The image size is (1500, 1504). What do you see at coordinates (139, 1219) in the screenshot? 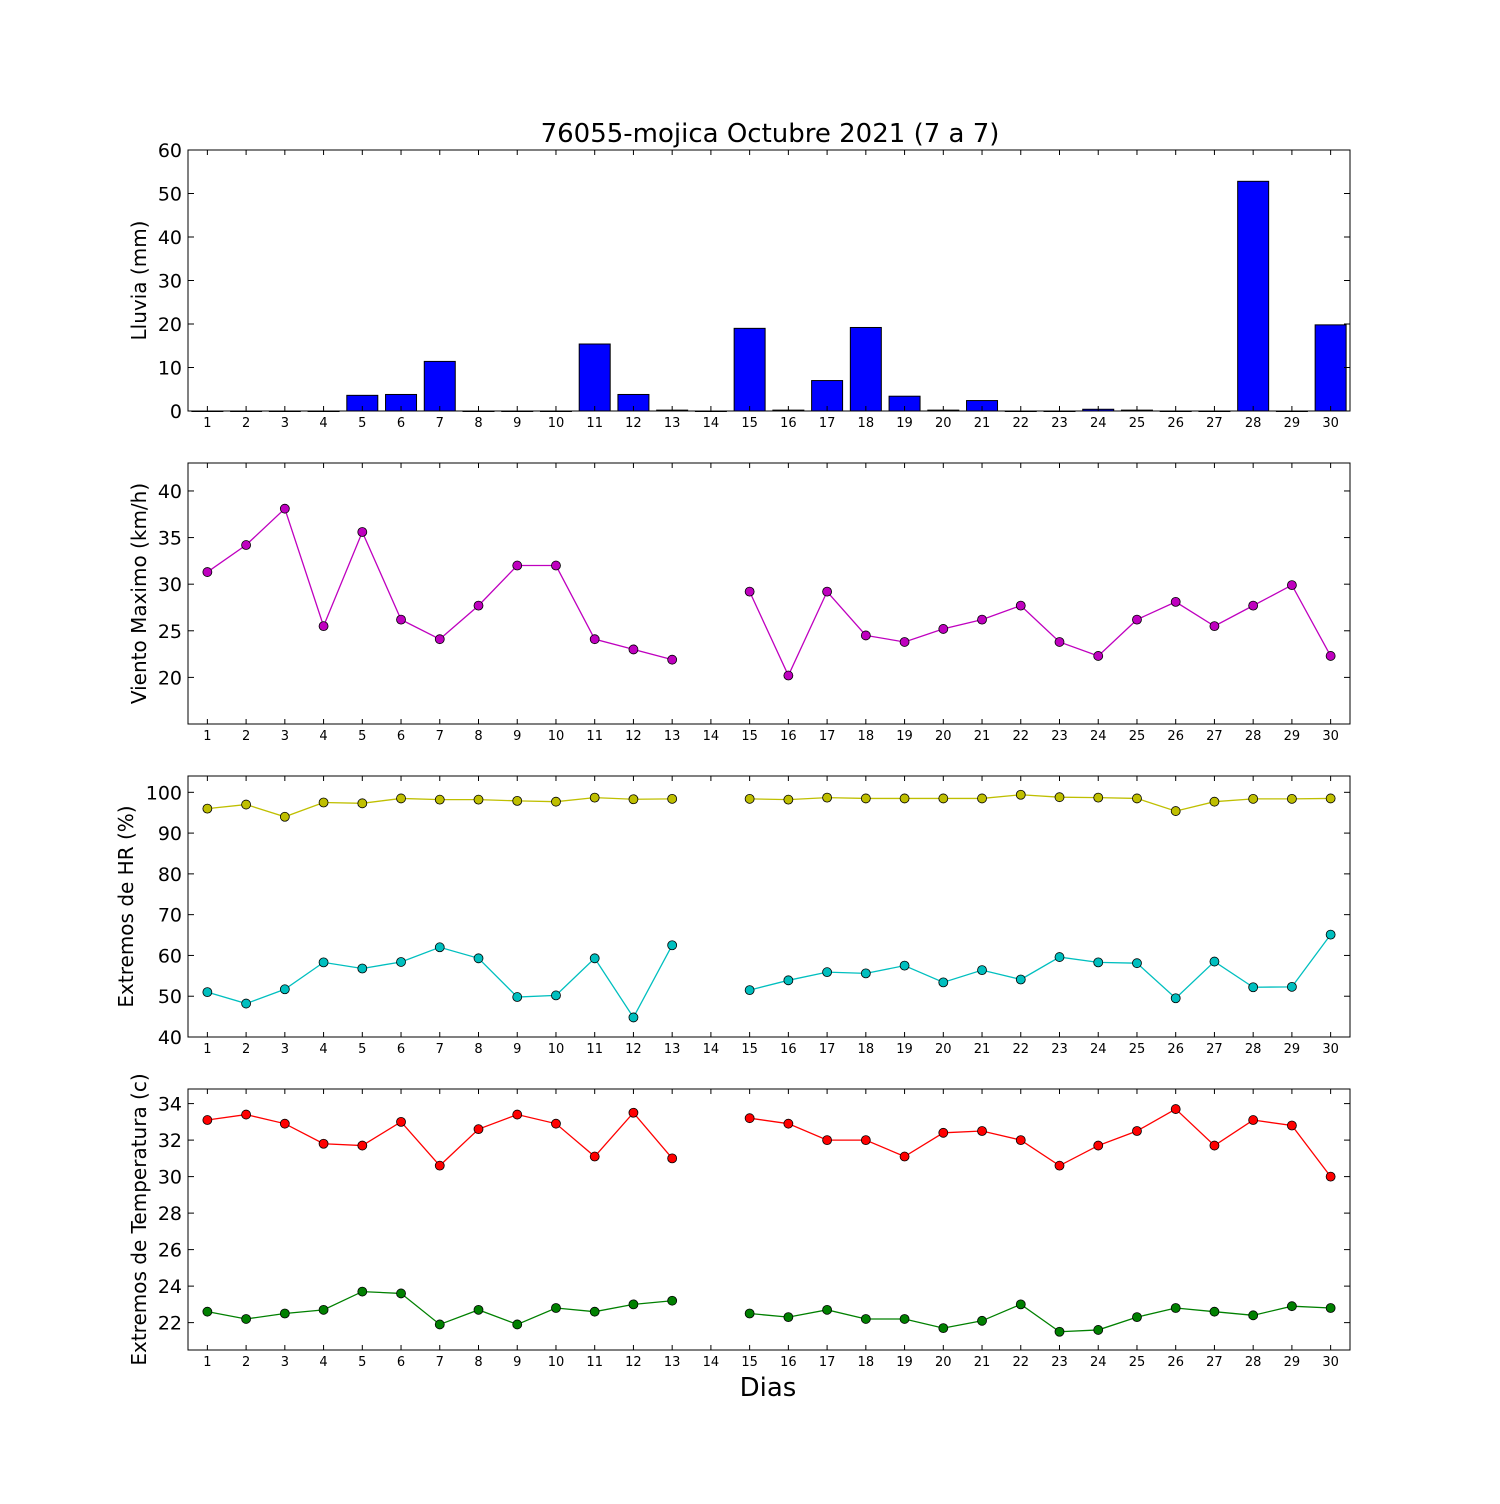
I see `y-axis-label: Extremos de Temperatura (c)` at bounding box center [139, 1219].